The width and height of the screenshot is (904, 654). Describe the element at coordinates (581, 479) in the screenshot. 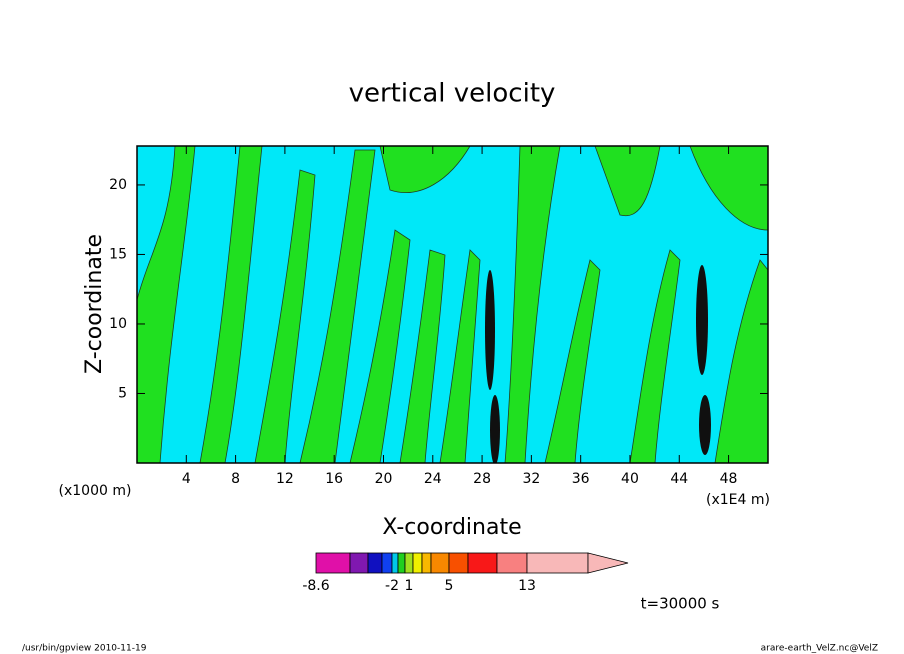

I see `x-tick-label: 36` at that location.